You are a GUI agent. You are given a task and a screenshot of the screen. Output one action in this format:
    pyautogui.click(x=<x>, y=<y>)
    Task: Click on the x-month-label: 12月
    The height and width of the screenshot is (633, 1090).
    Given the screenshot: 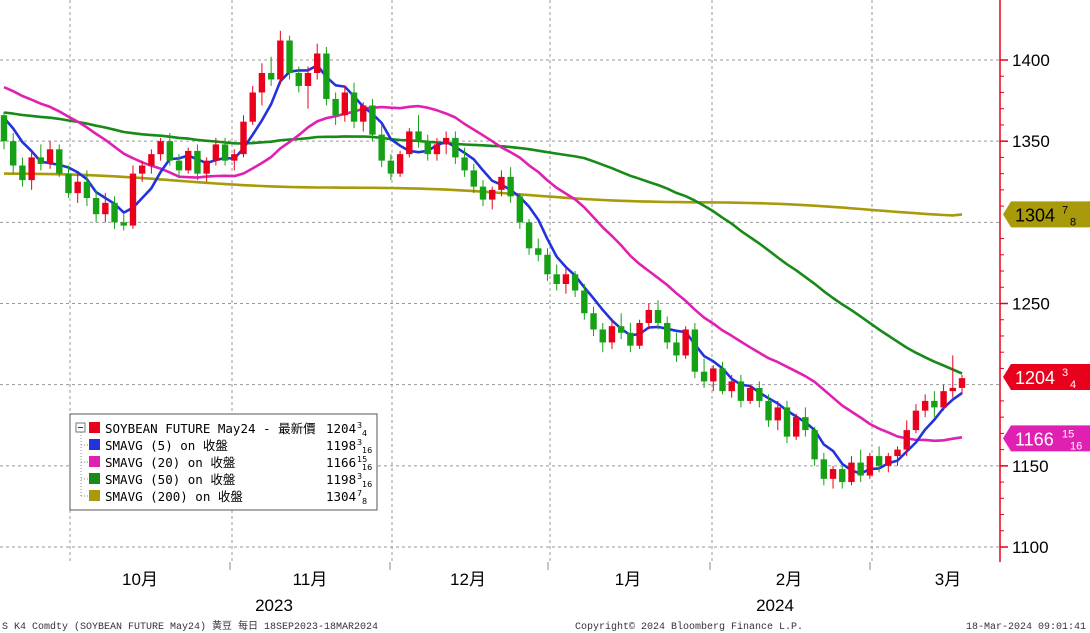 What is the action you would take?
    pyautogui.click(x=468, y=579)
    